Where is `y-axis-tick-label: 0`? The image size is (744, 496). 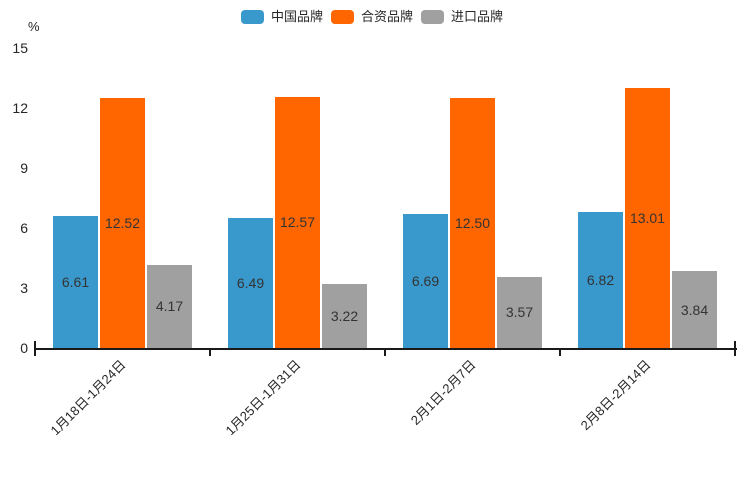 y-axis-tick-label: 0 is located at coordinates (24, 348).